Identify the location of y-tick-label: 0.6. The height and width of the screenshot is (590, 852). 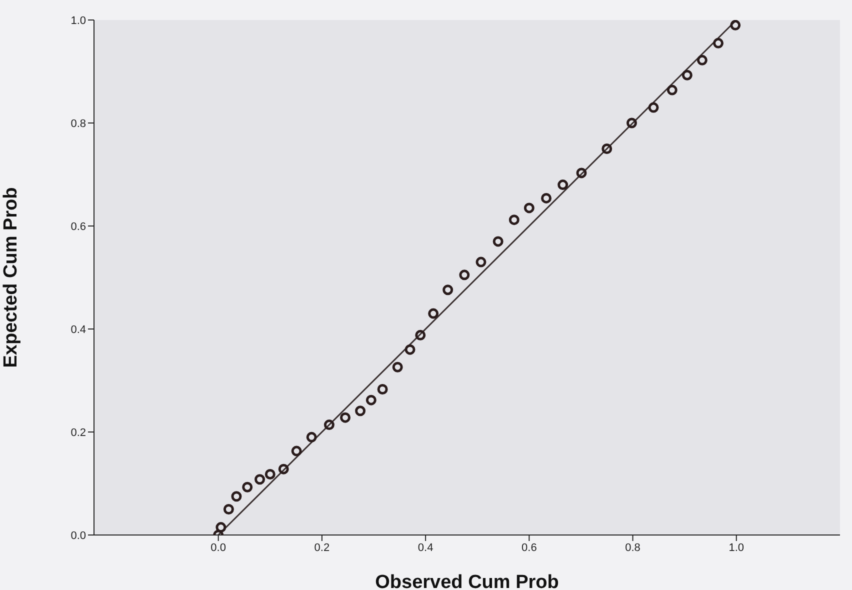
(78, 226).